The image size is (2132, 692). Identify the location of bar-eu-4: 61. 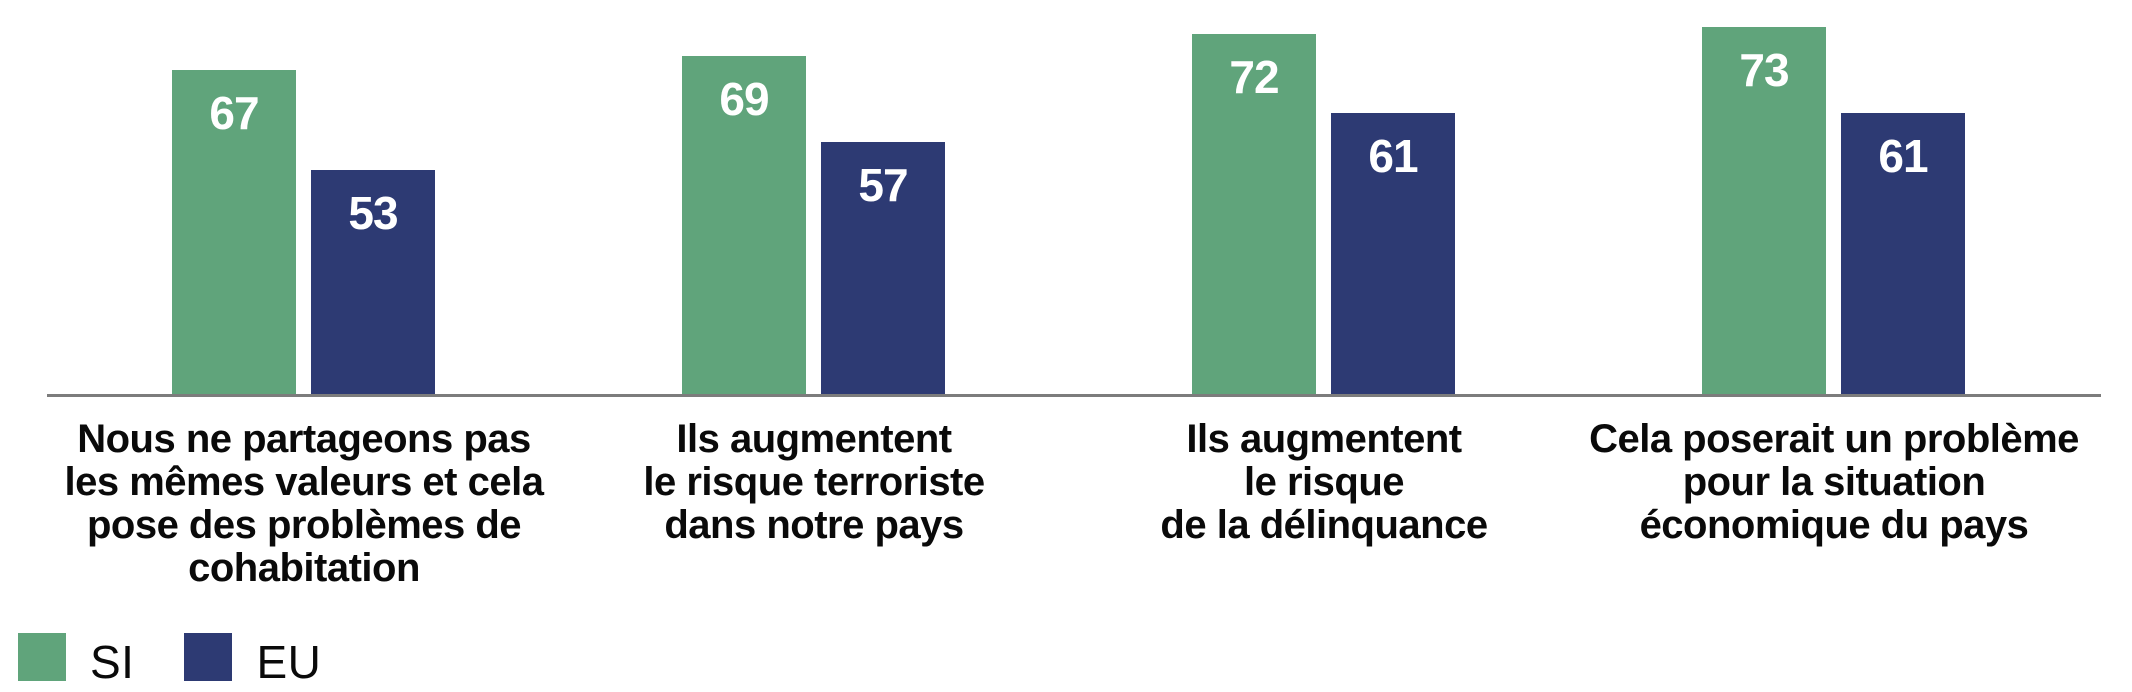
(1903, 254).